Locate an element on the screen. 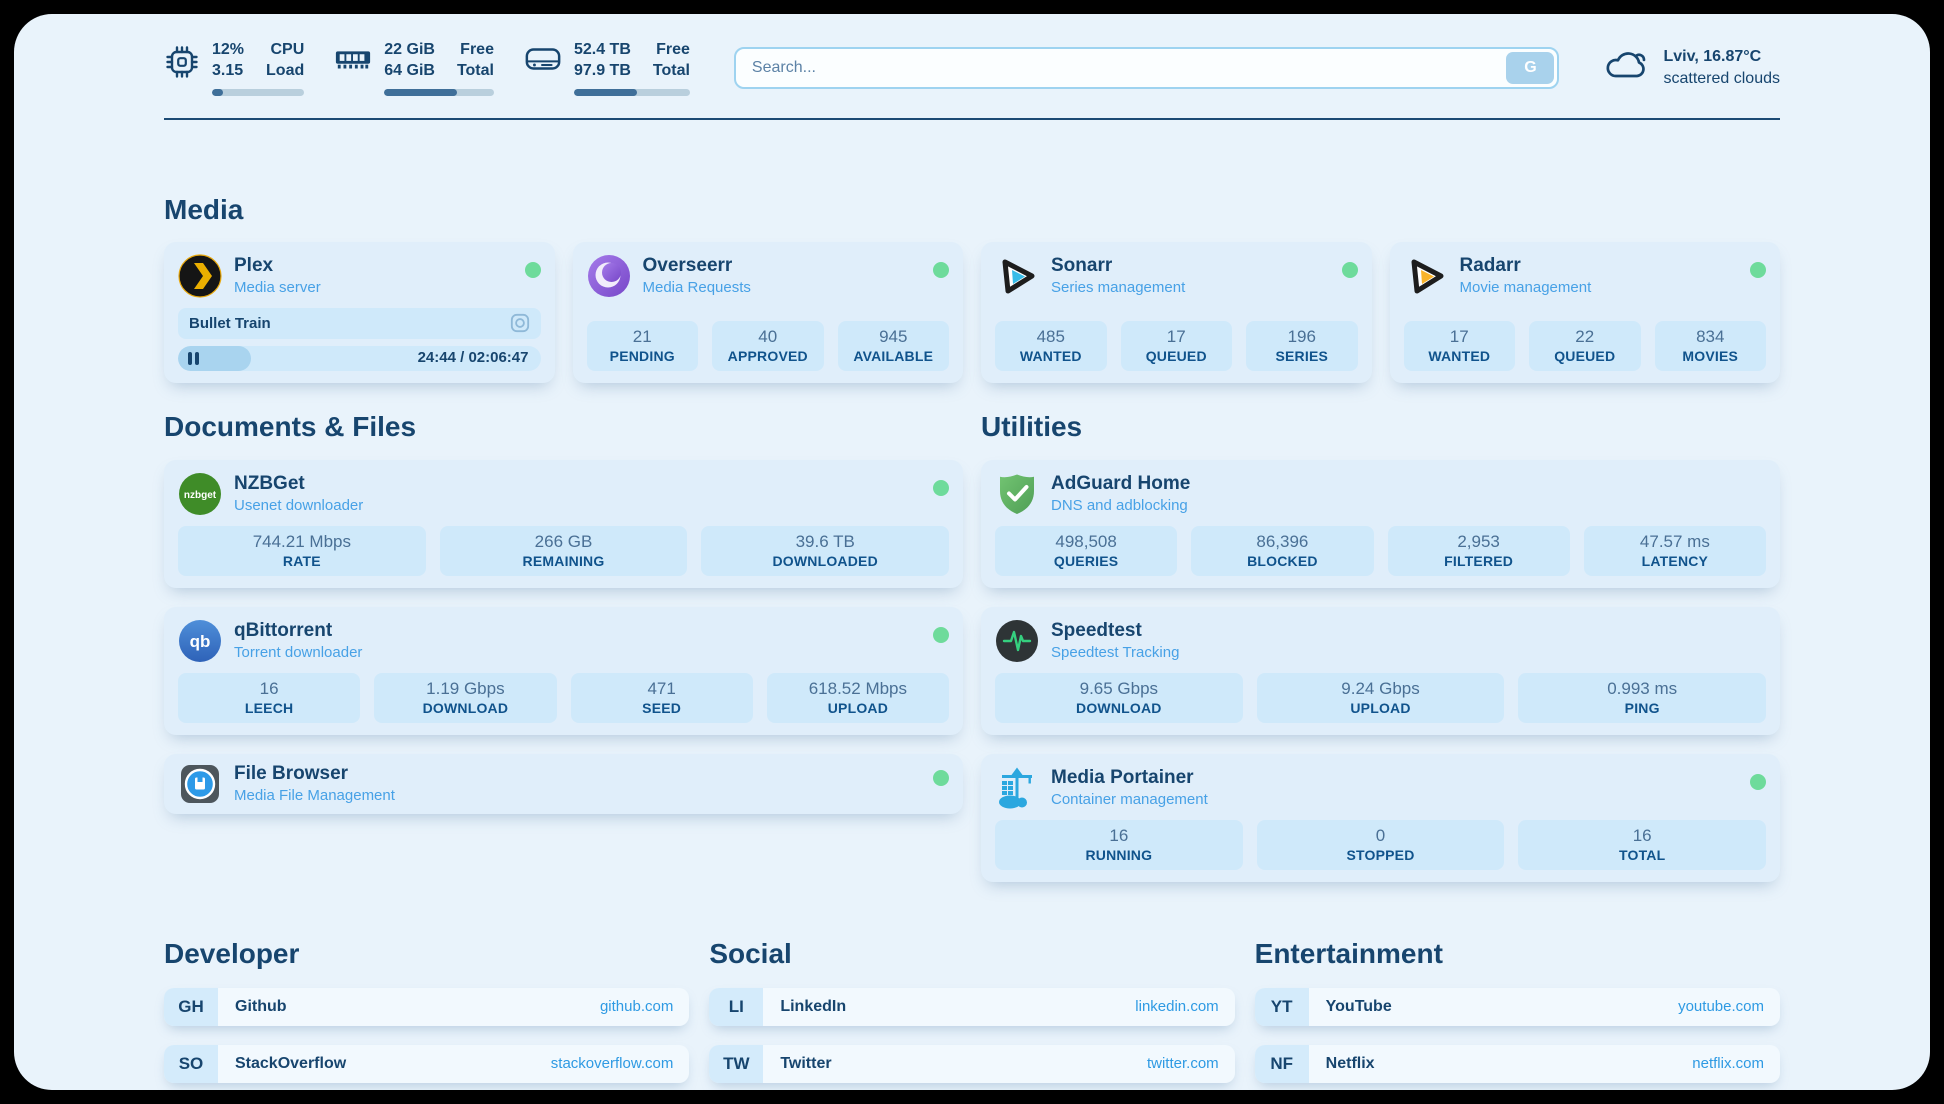  bookmark-twitter: TW Twitter twitter.com is located at coordinates (972, 1063).